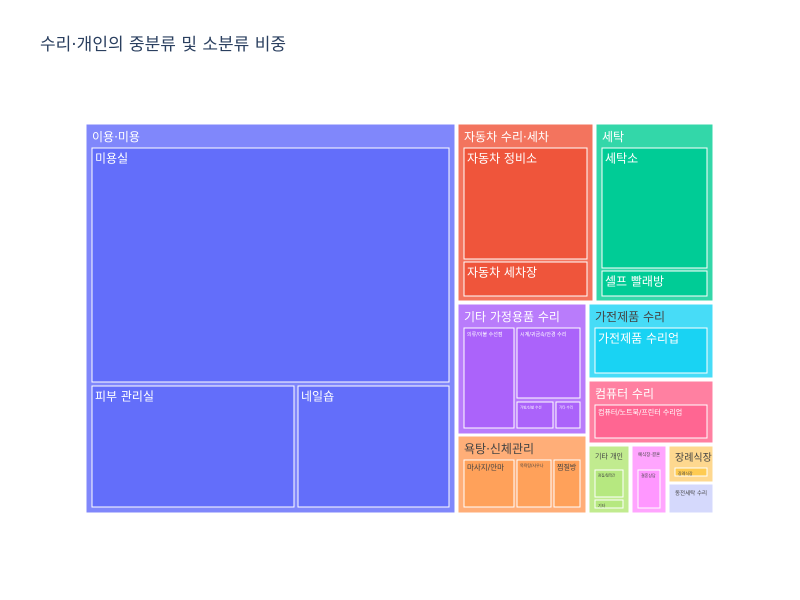  I want to click on treemap-group-label: 컴퓨터 수리, so click(624, 394).